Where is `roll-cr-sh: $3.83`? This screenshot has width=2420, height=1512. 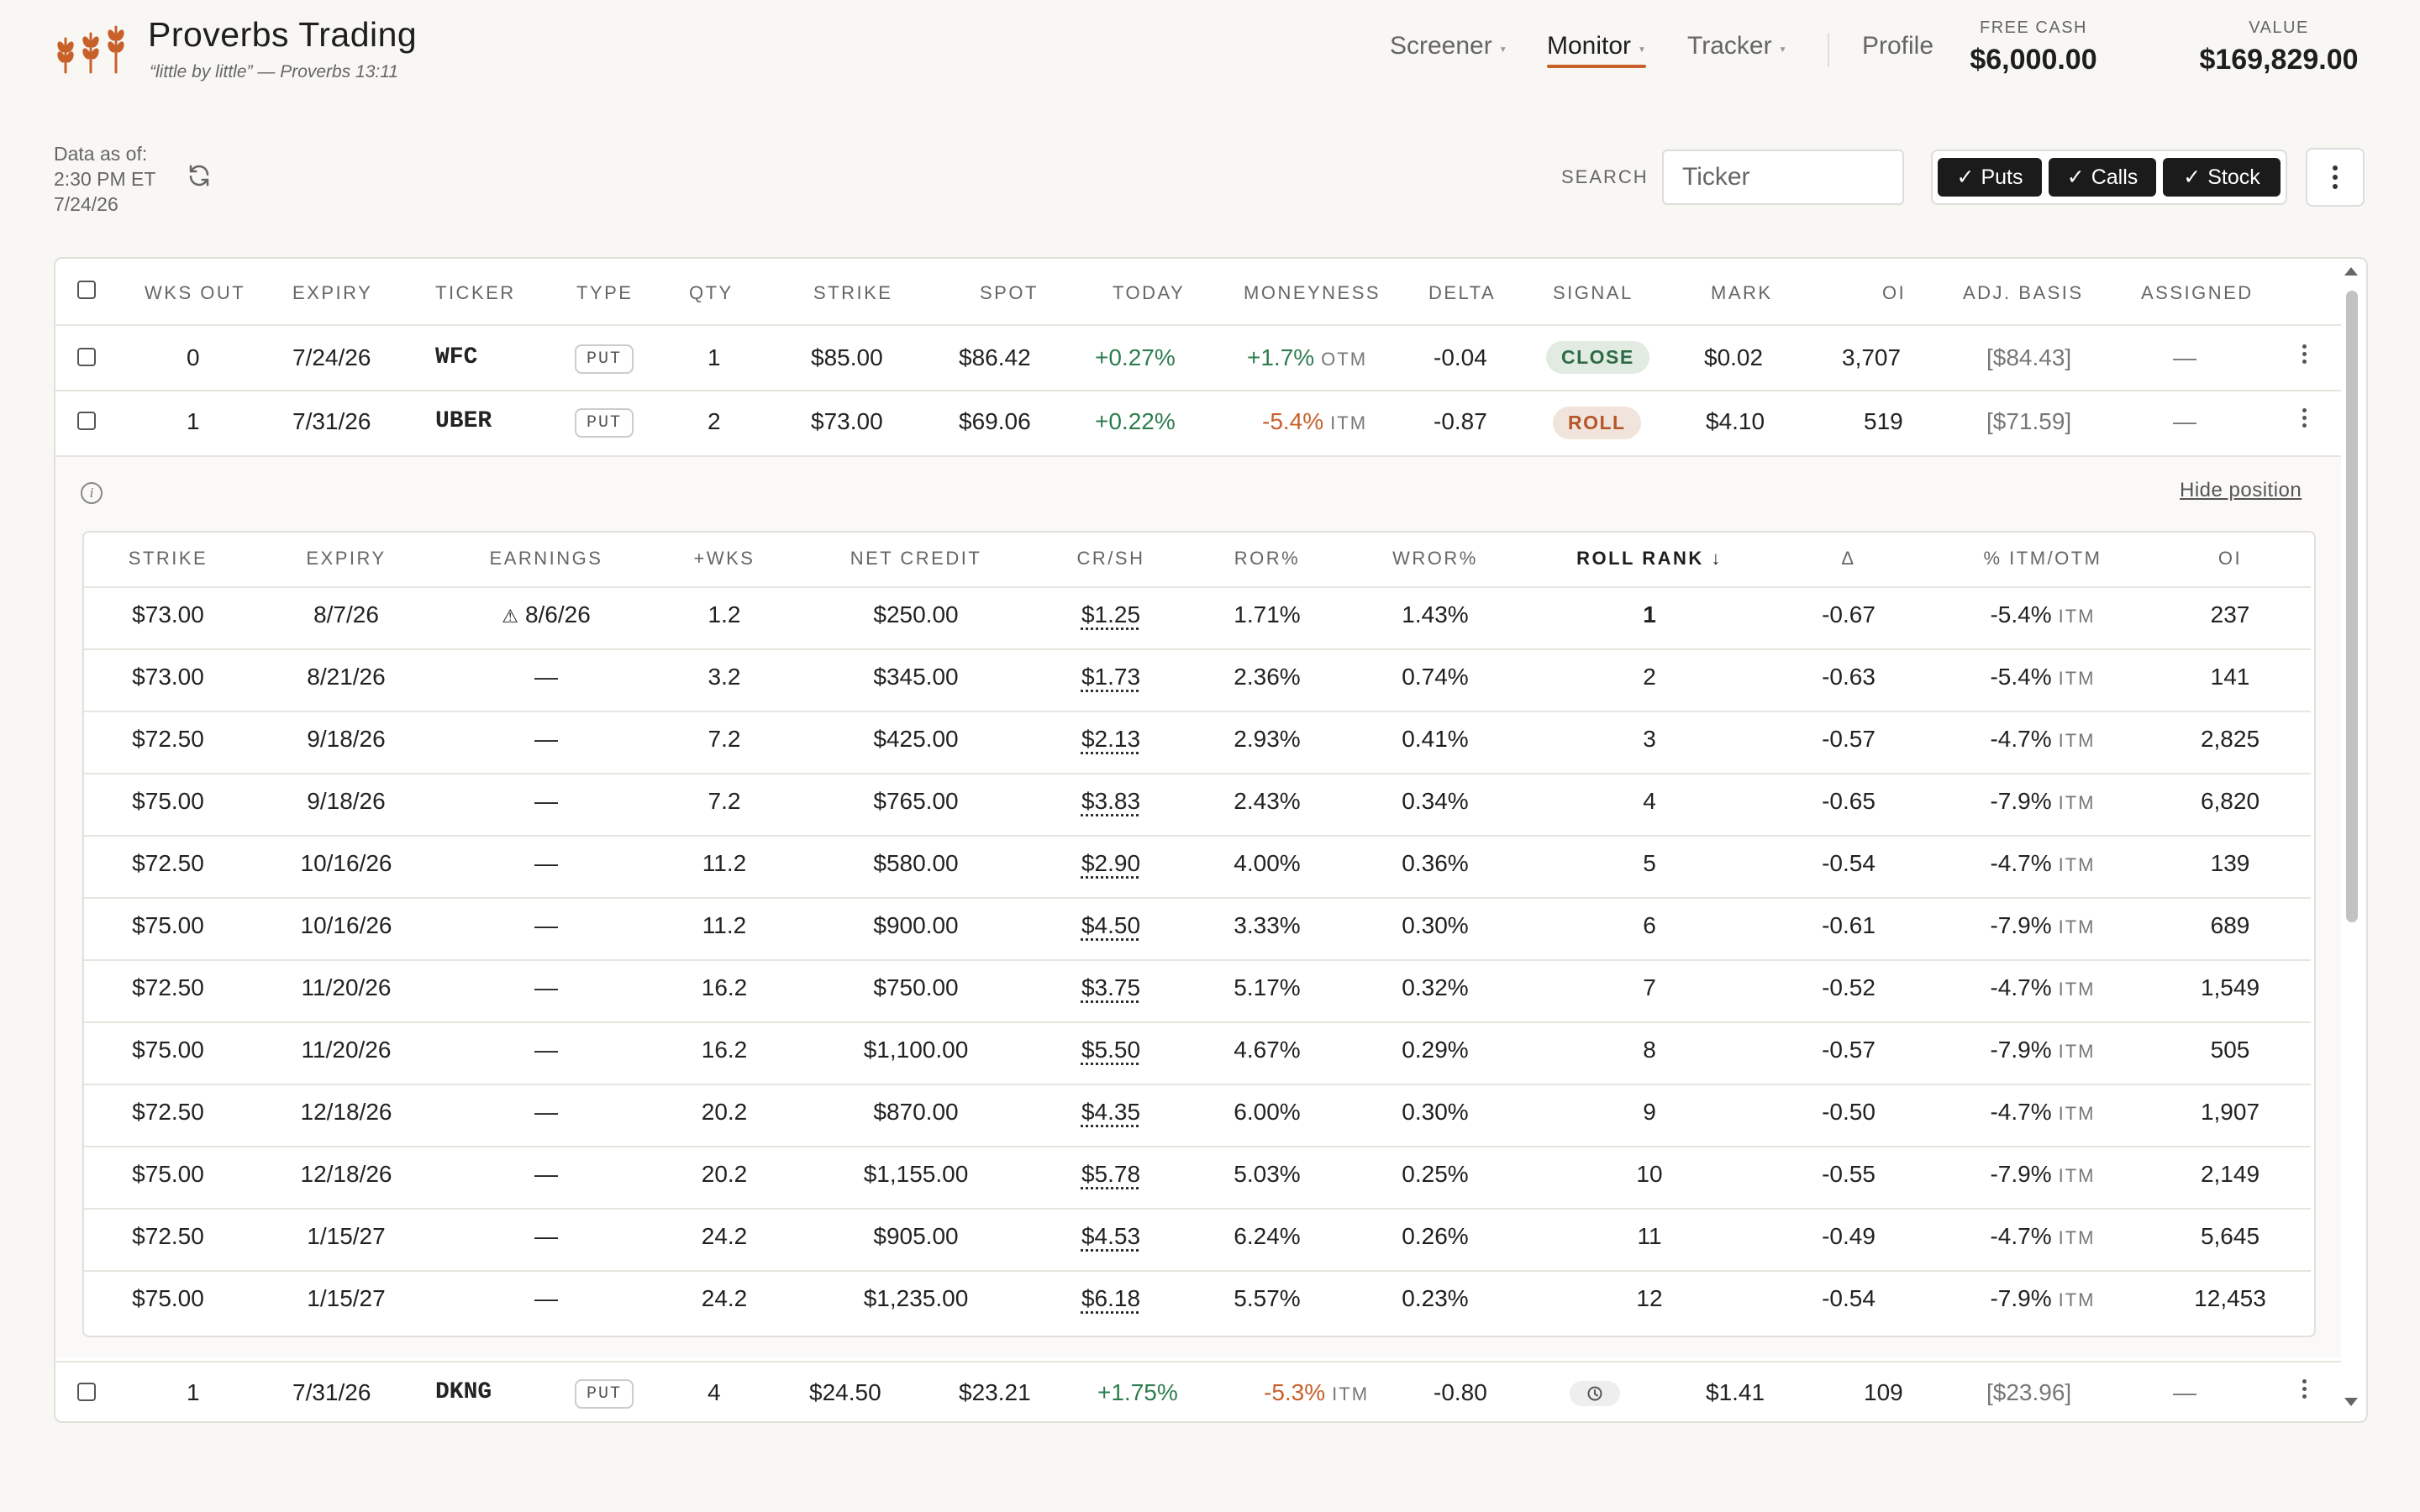
roll-cr-sh: $3.83 is located at coordinates (1111, 801).